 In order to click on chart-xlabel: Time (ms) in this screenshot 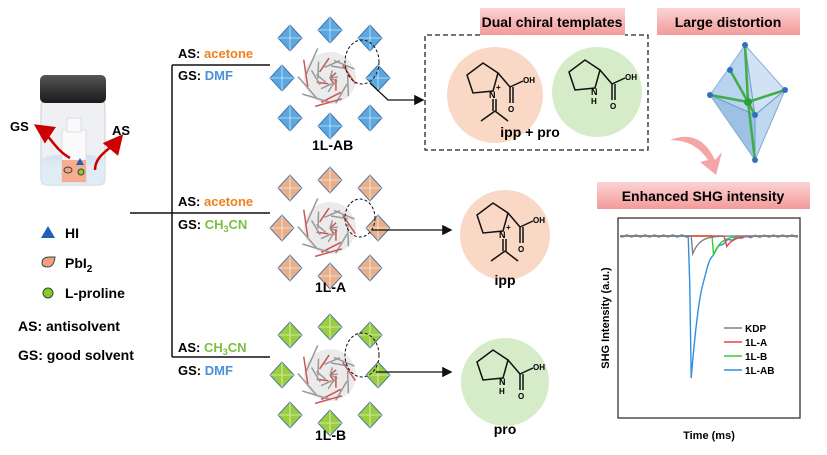, I will do `click(709, 436)`.